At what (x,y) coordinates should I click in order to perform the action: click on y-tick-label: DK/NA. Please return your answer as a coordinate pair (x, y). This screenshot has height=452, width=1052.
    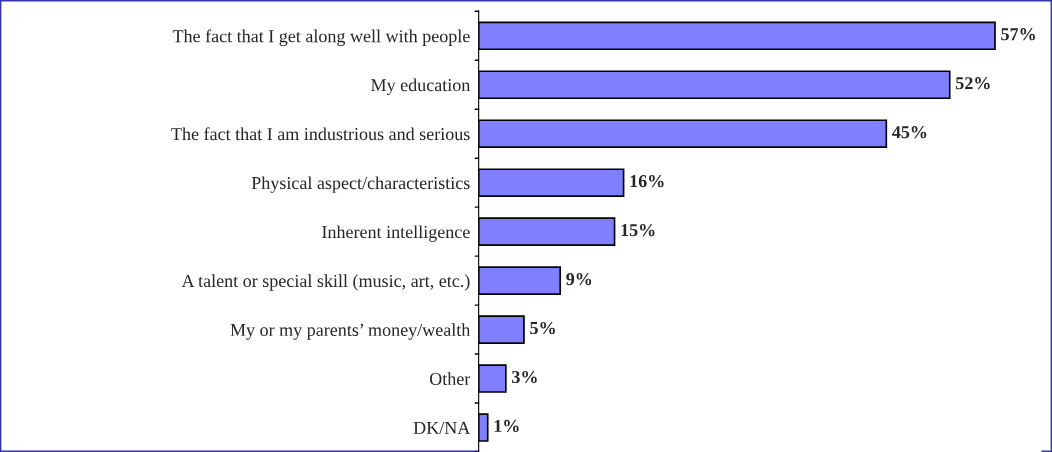
    Looking at the image, I should click on (442, 427).